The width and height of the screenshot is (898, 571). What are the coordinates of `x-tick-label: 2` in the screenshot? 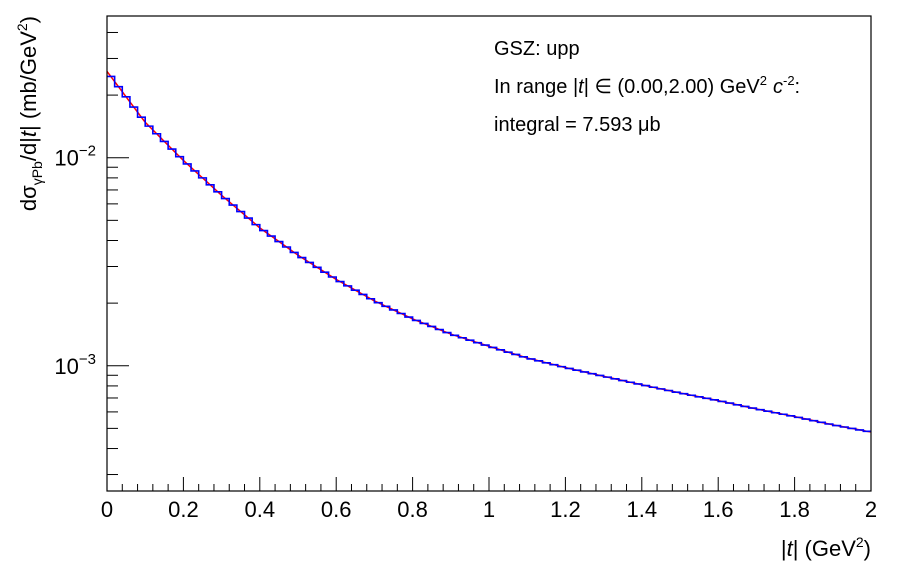 It's located at (871, 509).